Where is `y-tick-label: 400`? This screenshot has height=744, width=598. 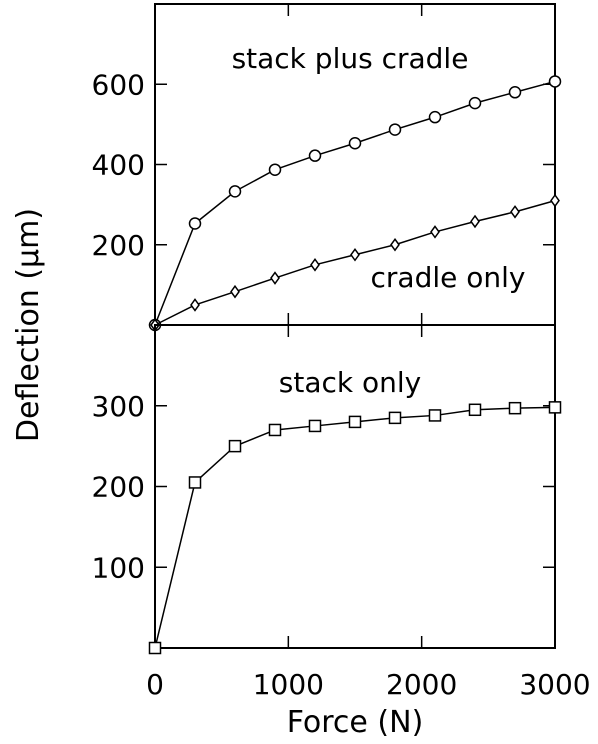
y-tick-label: 400 is located at coordinates (118, 165).